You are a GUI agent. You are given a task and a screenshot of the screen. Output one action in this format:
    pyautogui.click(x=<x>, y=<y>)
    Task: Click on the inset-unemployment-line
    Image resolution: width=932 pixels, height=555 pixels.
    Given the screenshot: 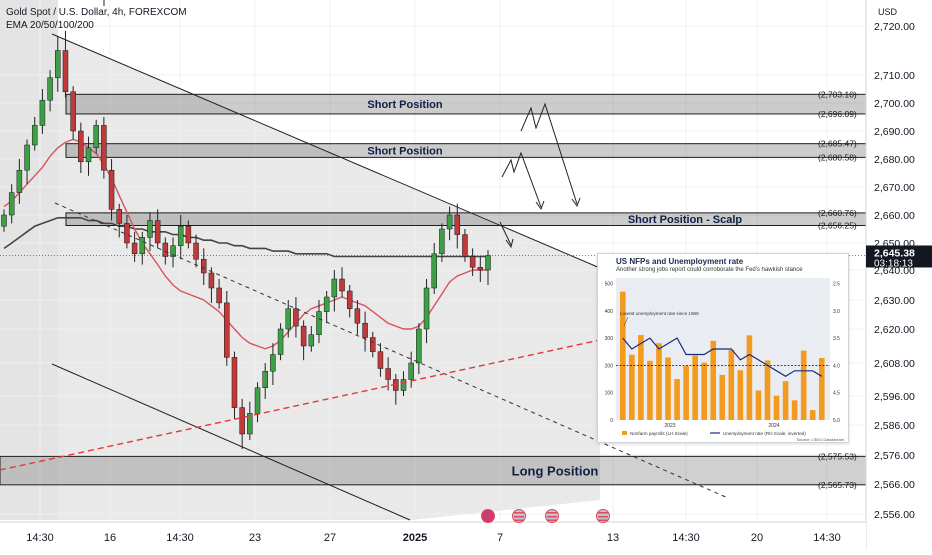 What is the action you would take?
    pyautogui.click(x=722, y=357)
    